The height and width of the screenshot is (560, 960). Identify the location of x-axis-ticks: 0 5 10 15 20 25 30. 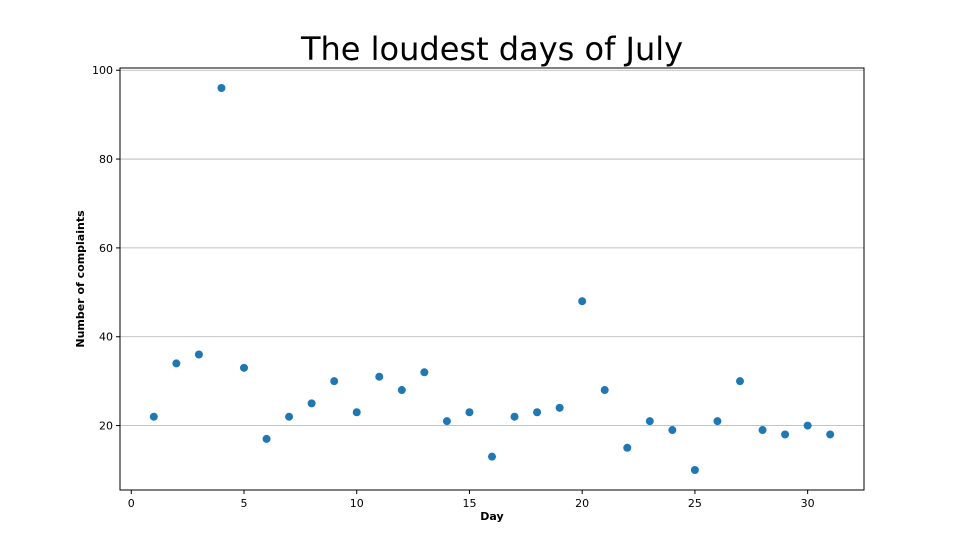
(471, 500).